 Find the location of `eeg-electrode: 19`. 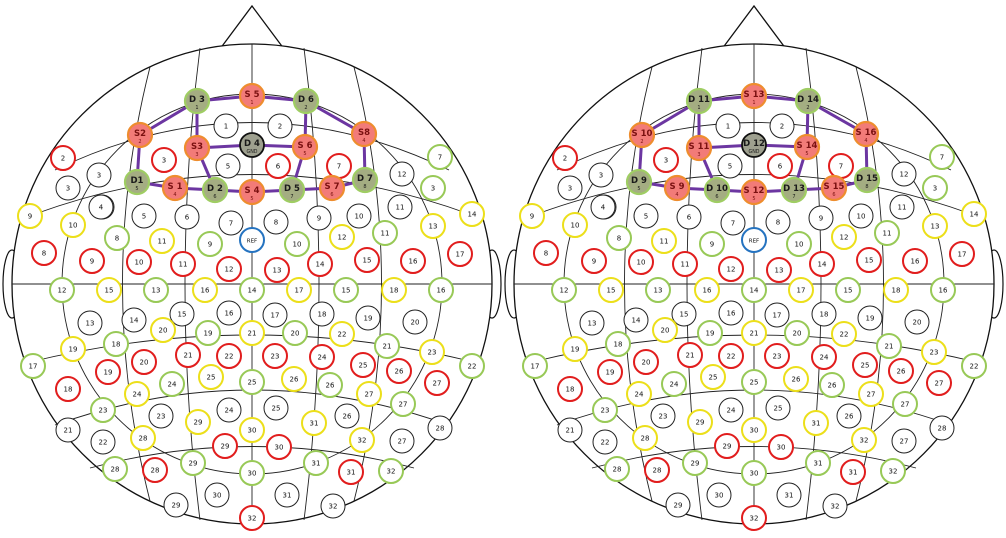

eeg-electrode: 19 is located at coordinates (208, 333).